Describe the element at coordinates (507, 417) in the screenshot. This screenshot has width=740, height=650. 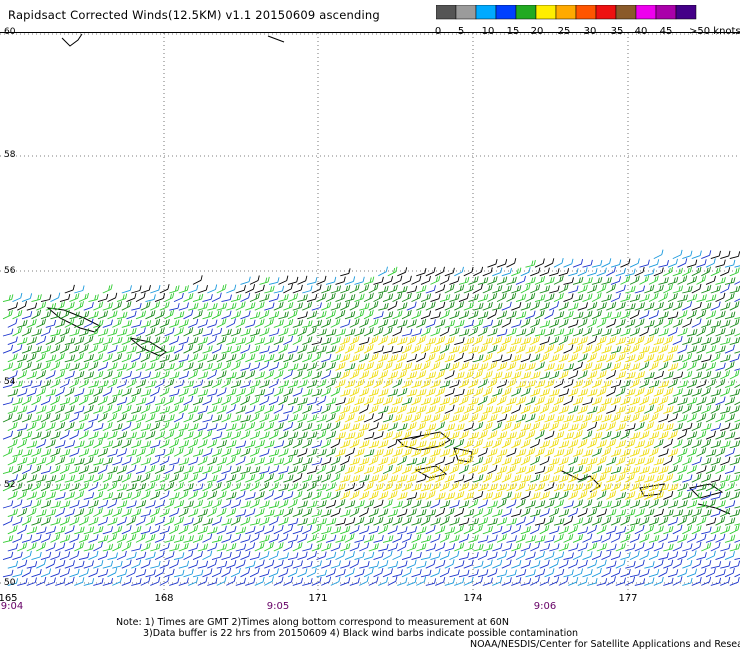
I see `wind-barb-group` at that location.